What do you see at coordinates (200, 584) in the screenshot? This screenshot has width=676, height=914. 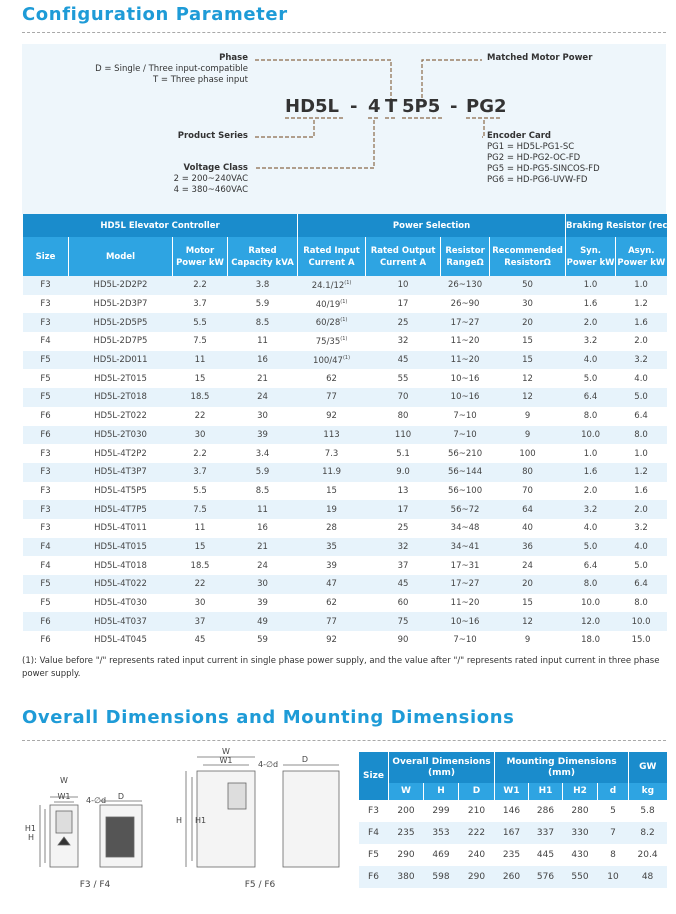 I see `cell: 22` at bounding box center [200, 584].